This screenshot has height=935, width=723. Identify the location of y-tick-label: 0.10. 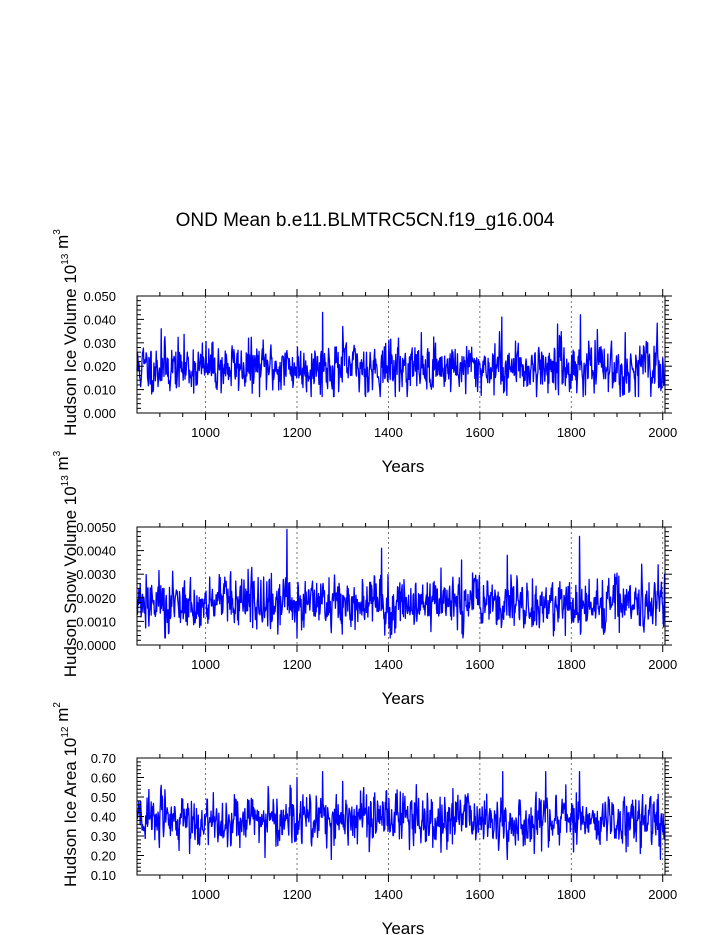
(103, 875).